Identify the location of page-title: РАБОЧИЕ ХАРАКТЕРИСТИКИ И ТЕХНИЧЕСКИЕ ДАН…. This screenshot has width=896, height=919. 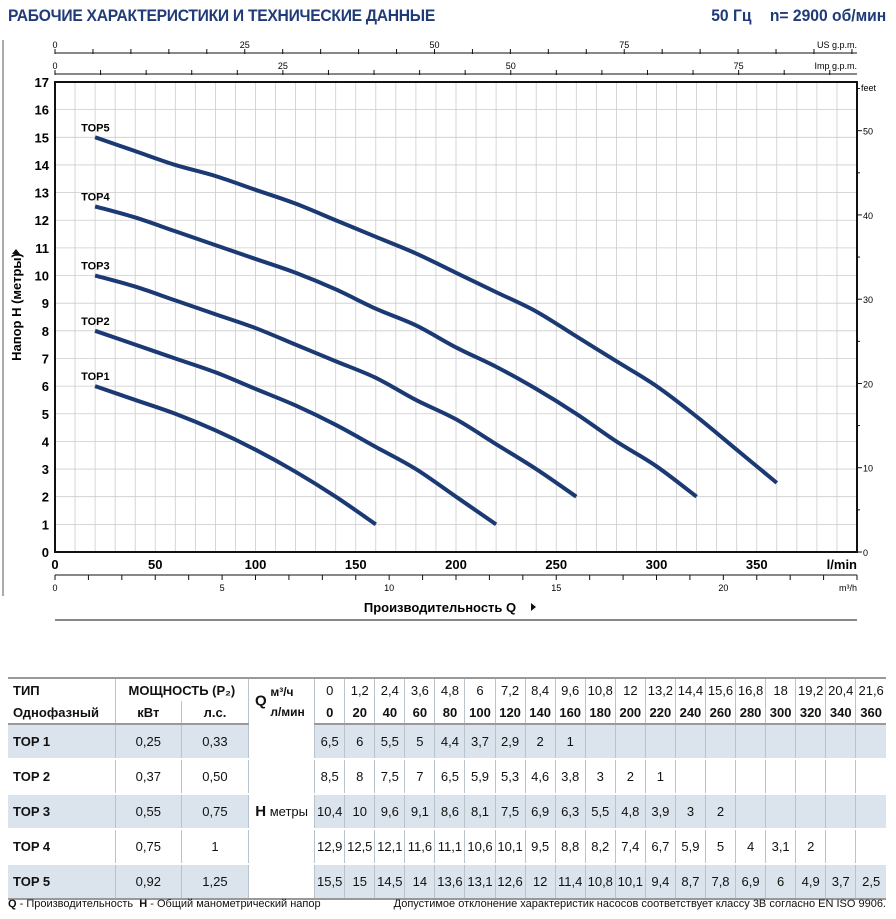
(221, 15).